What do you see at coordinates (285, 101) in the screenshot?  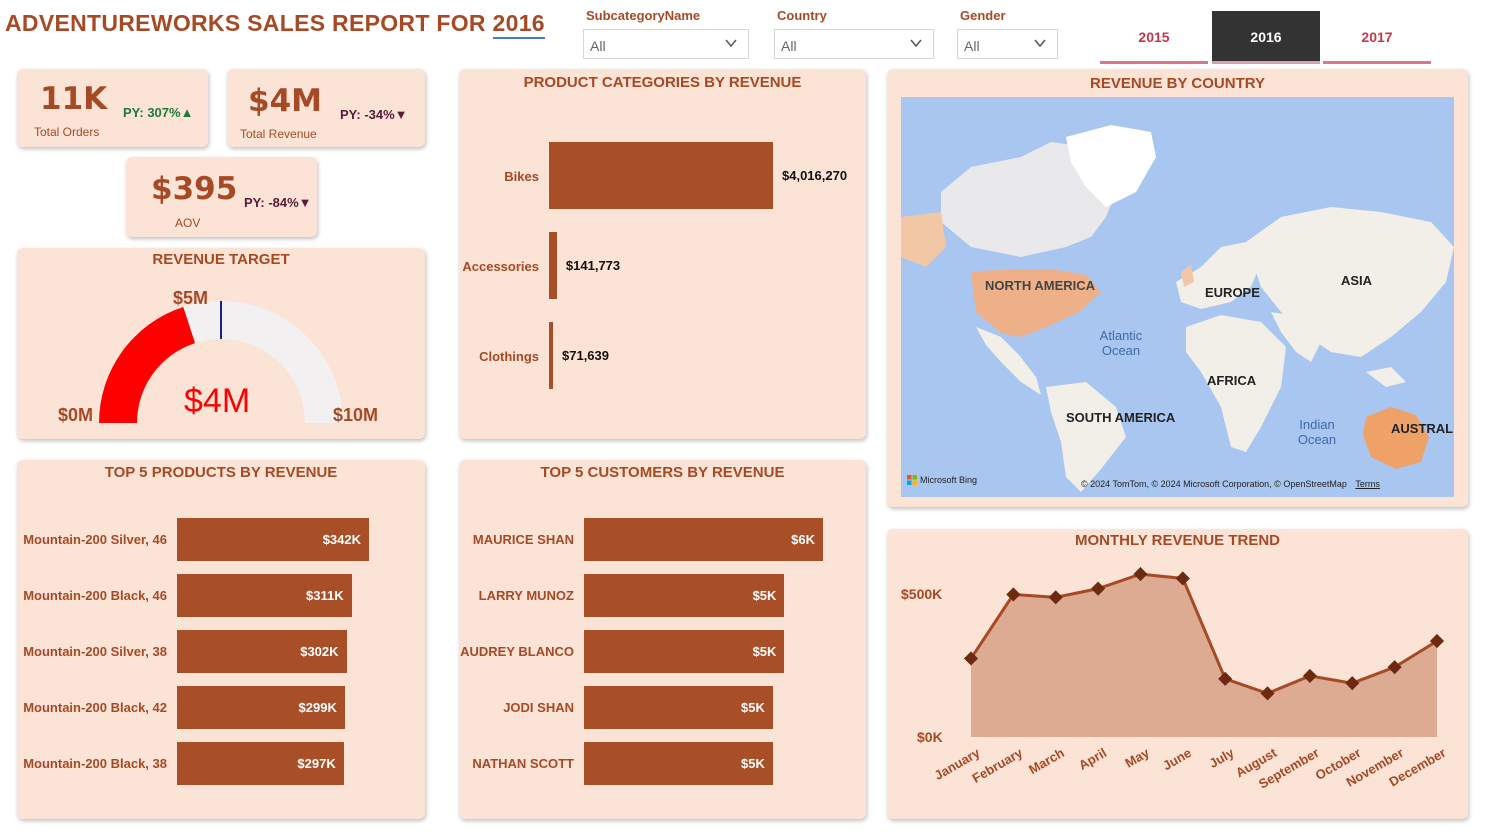 I see `kpi-revenue-value: $4M` at bounding box center [285, 101].